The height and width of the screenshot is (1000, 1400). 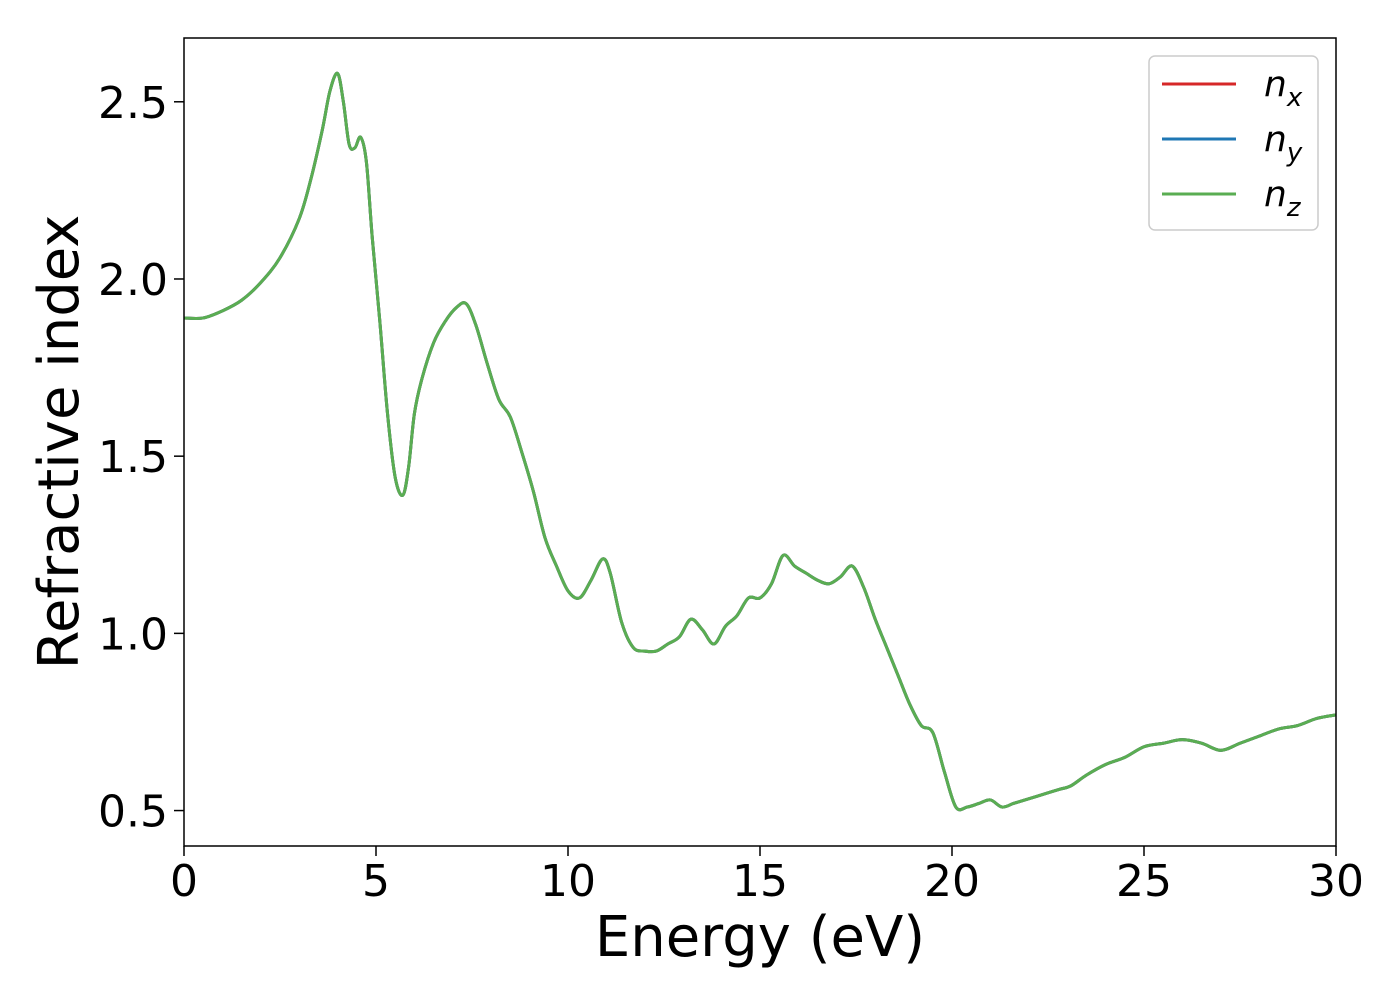 I want to click on y-tick-label: 2.0, so click(x=133, y=280).